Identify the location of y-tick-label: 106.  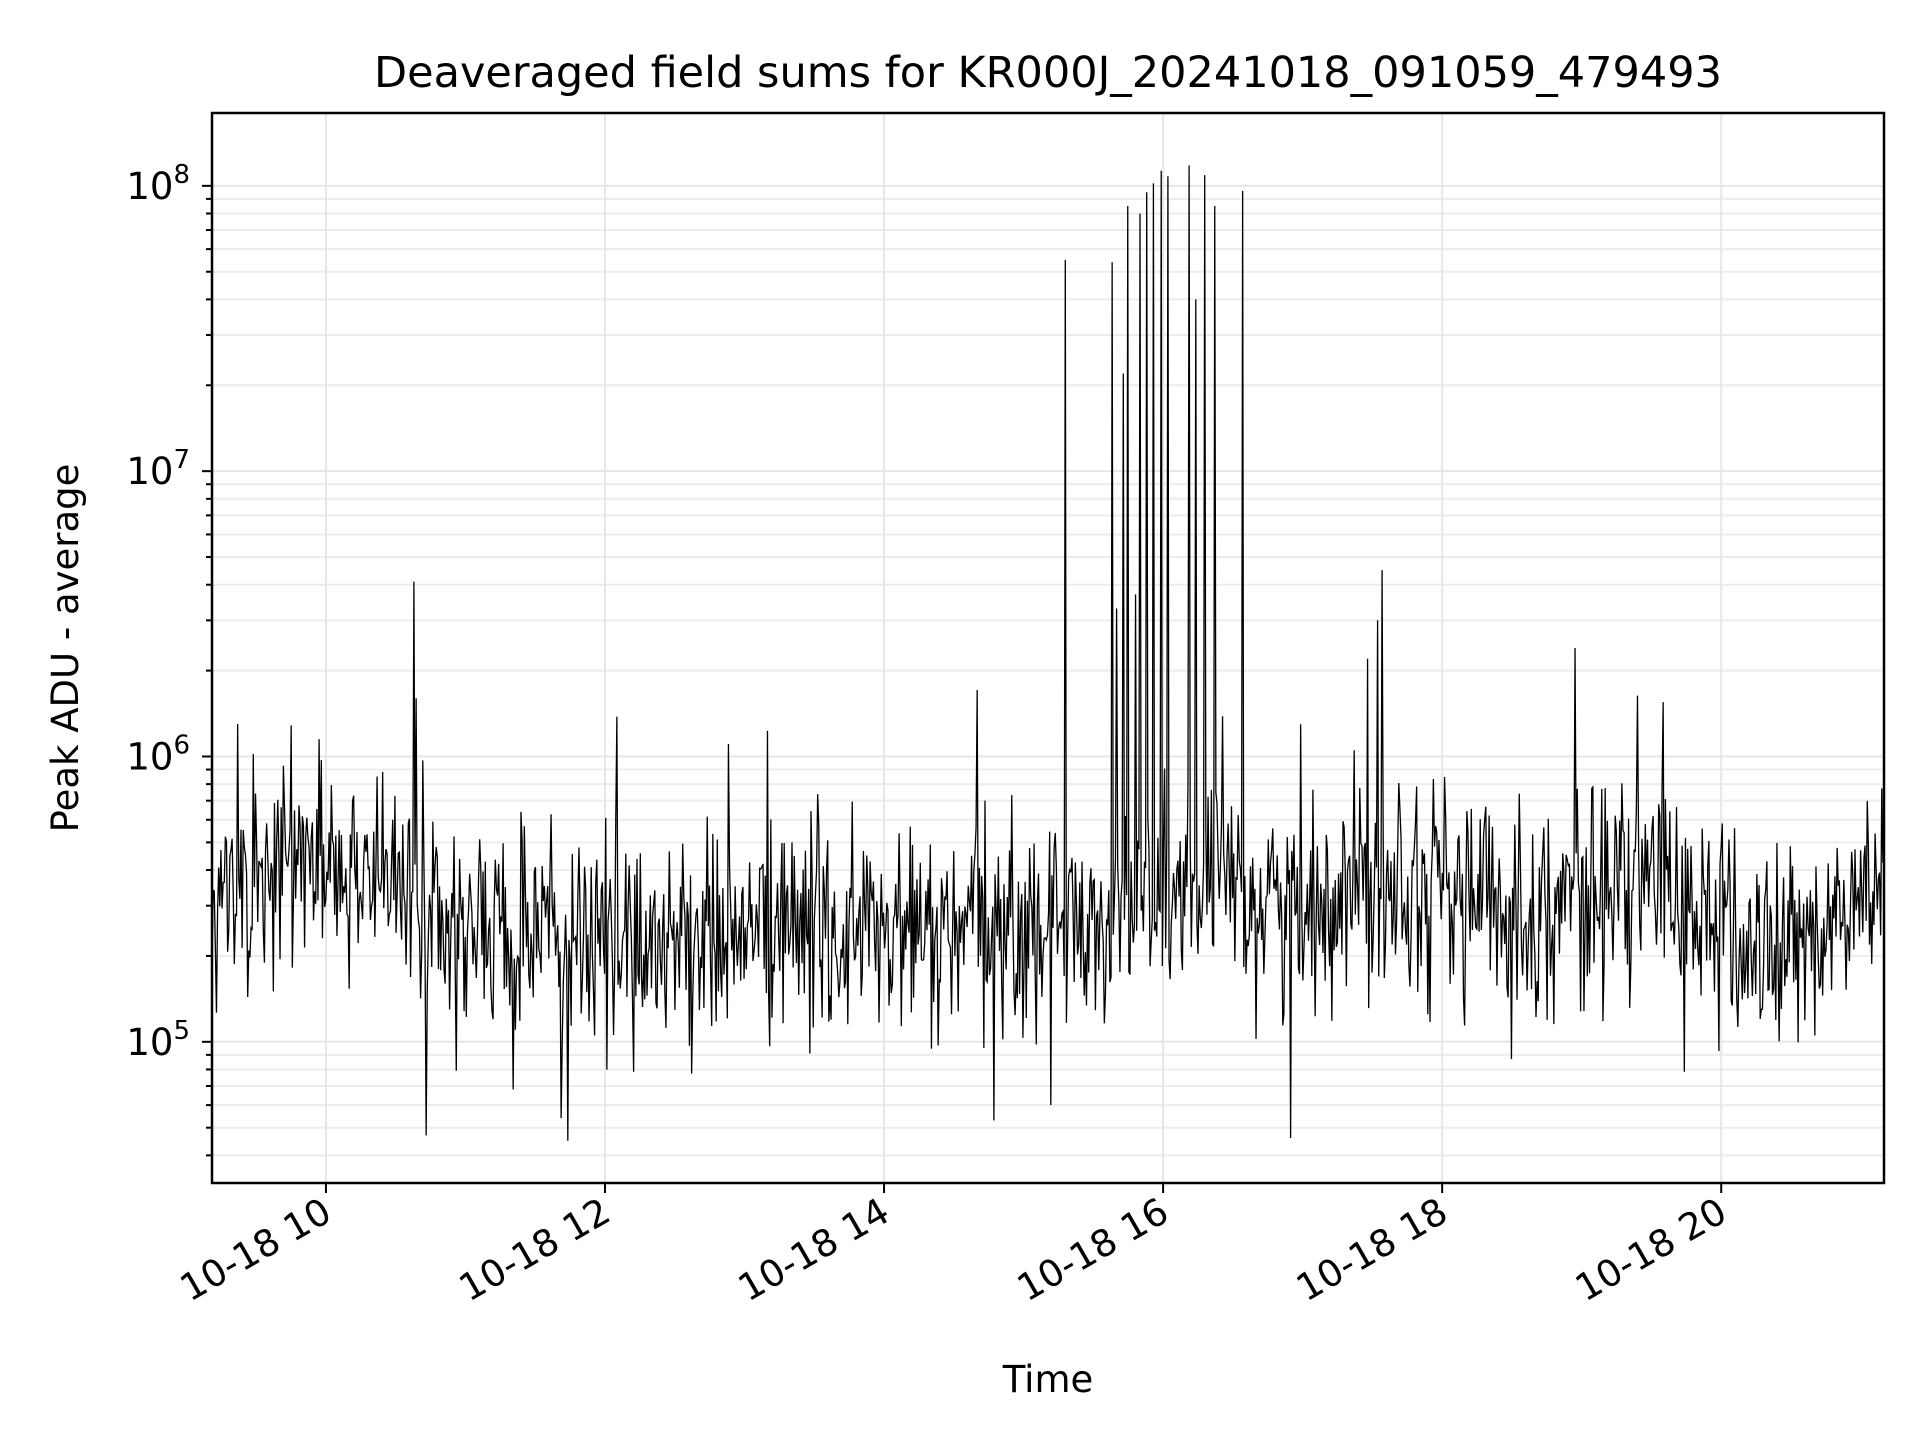
(158, 754).